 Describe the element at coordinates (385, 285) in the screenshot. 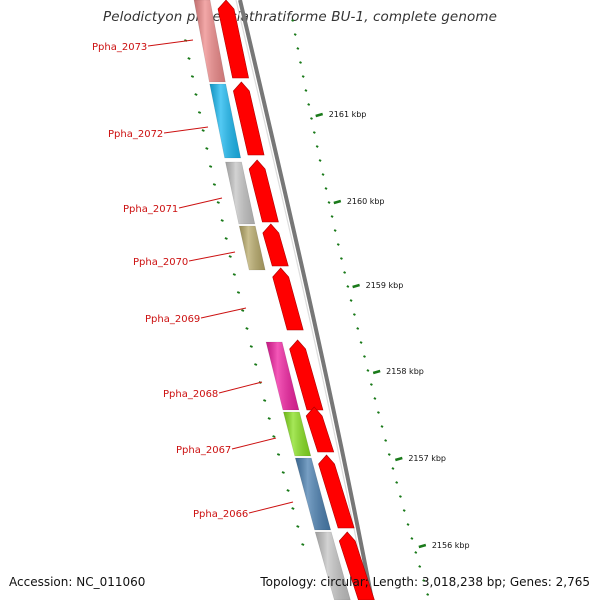

I see `scale-tick-label: 2159 kbp` at that location.